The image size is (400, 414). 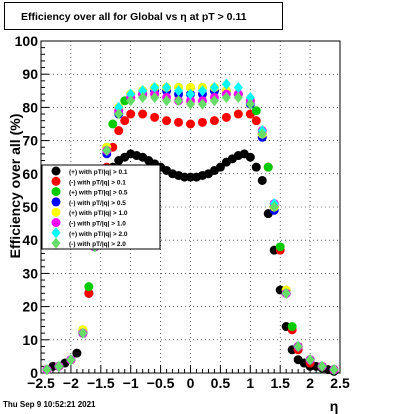 What do you see at coordinates (310, 383) in the screenshot?
I see `x-tick-label: 2` at bounding box center [310, 383].